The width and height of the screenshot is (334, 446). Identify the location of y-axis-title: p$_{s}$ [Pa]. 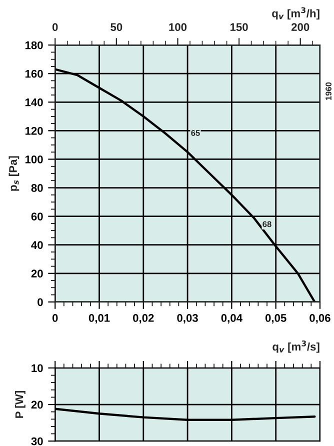
(14, 173).